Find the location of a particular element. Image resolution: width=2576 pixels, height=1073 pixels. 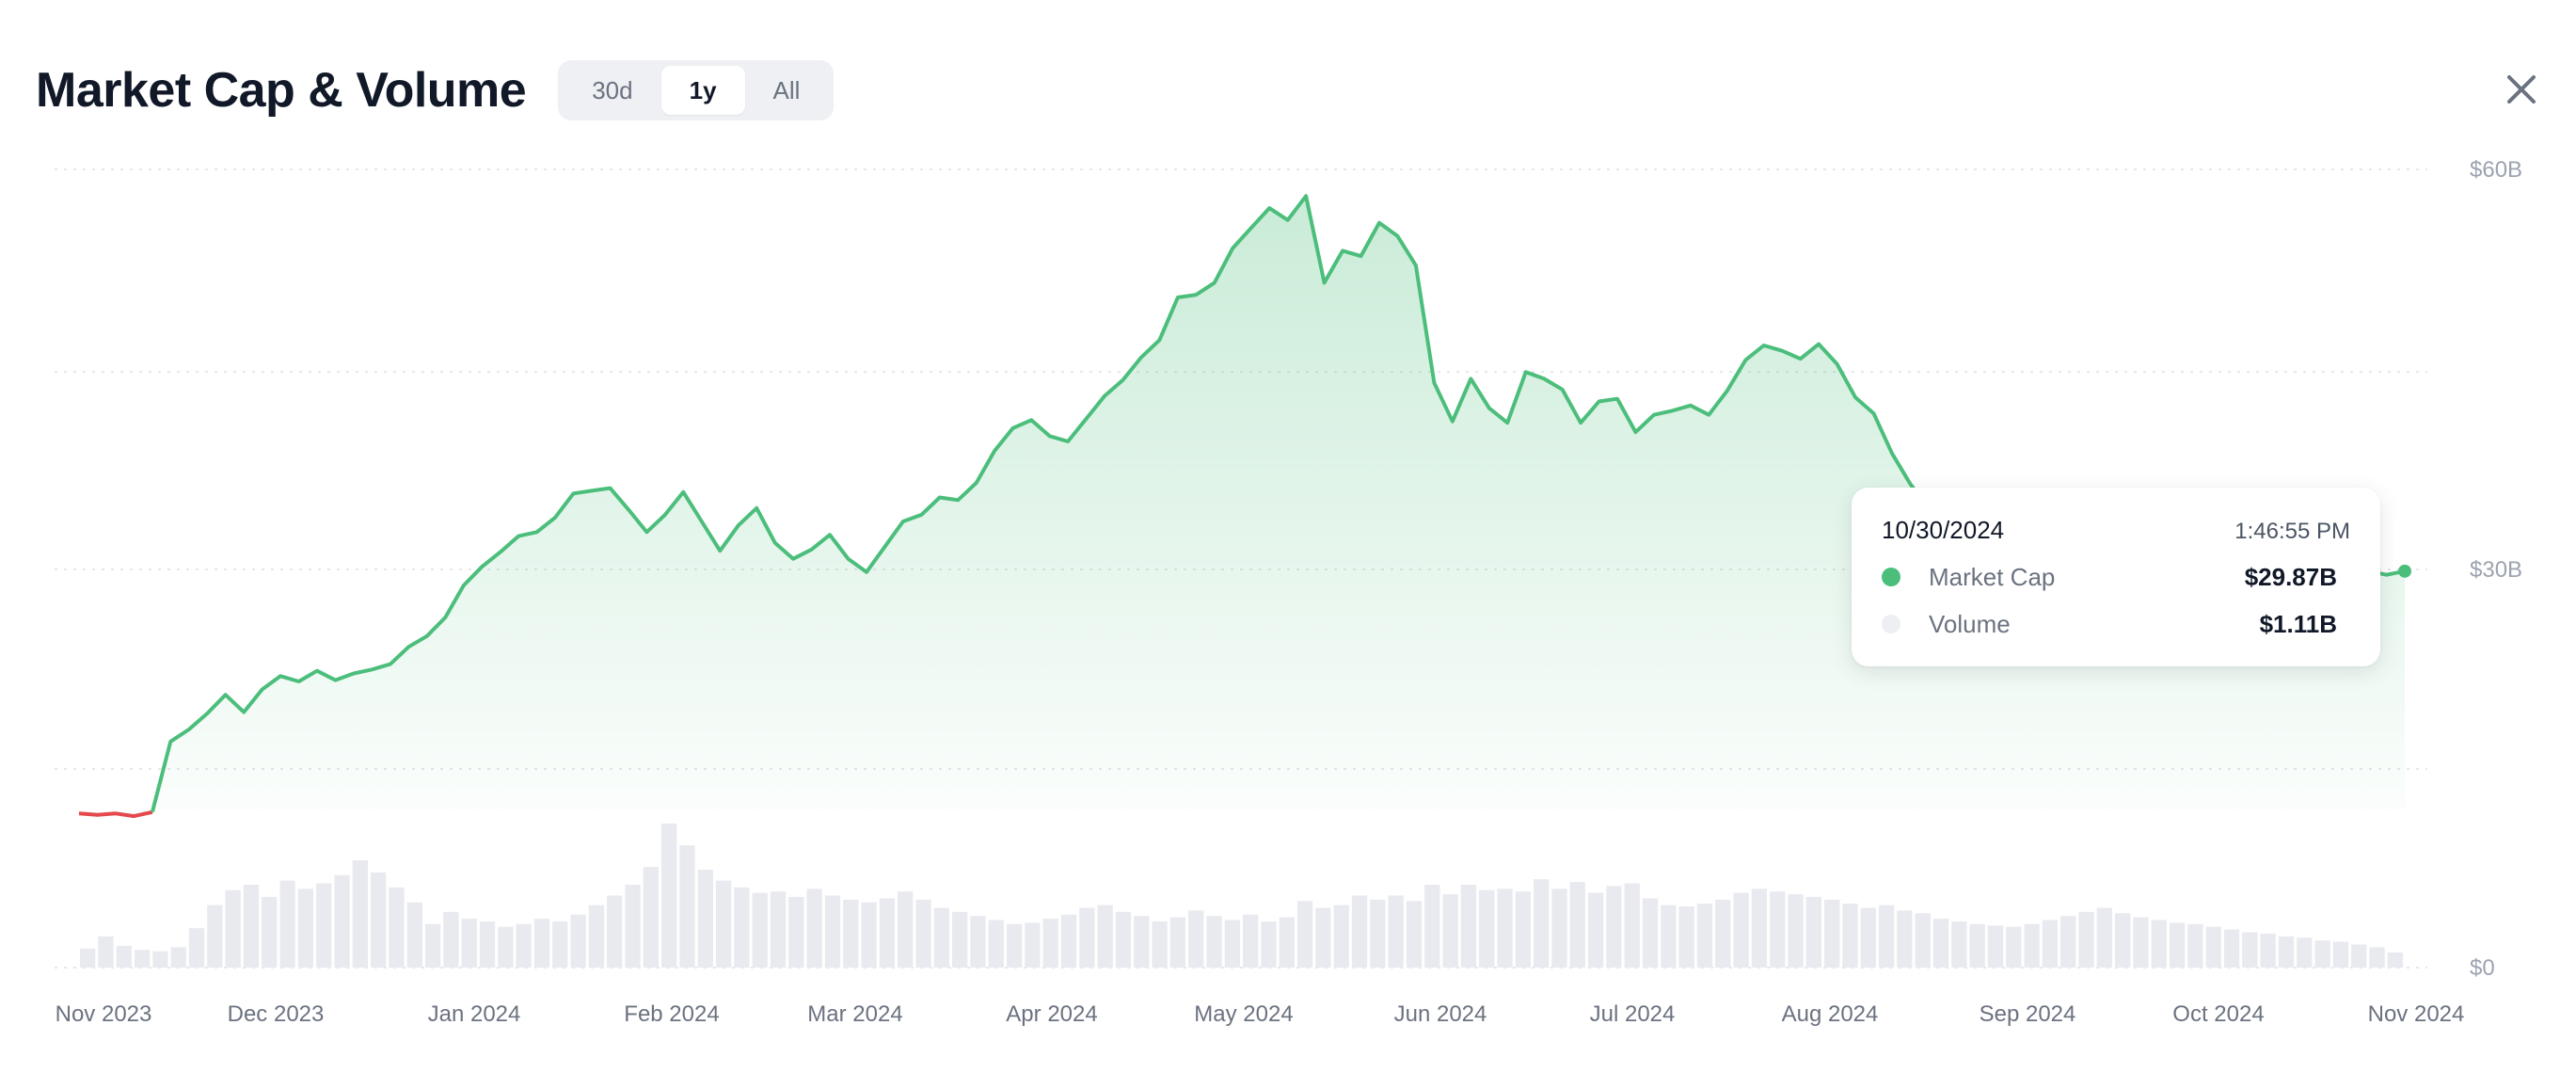

y-tick-label: $0 is located at coordinates (2482, 968).